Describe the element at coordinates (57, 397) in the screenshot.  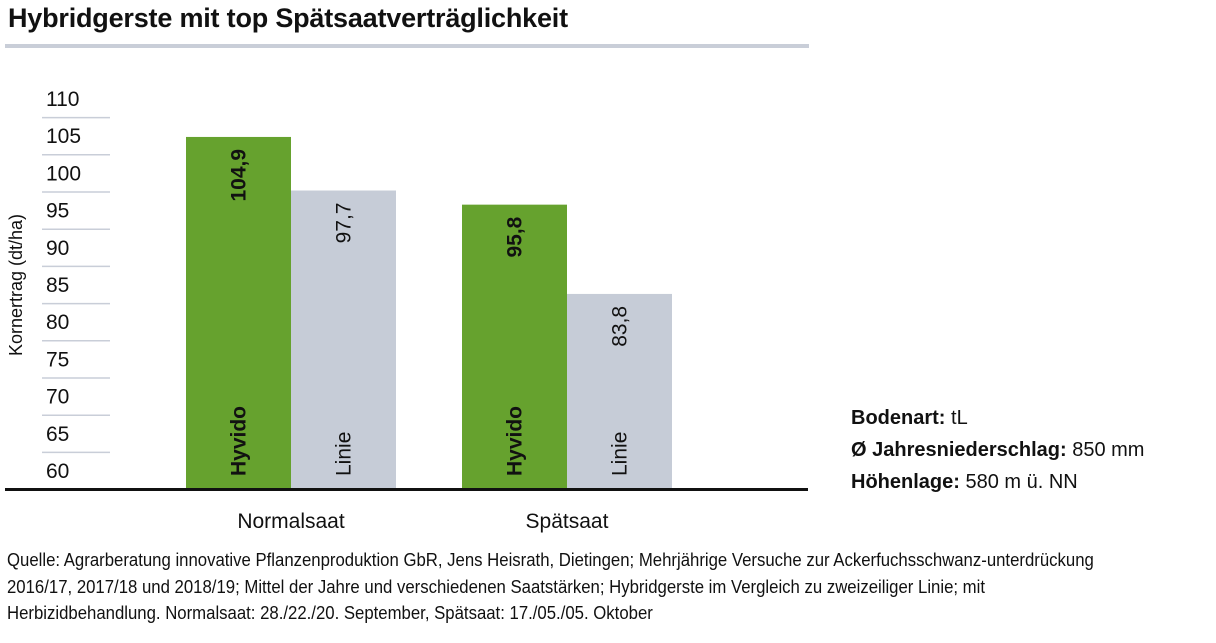
I see `y-tick-label: 70` at that location.